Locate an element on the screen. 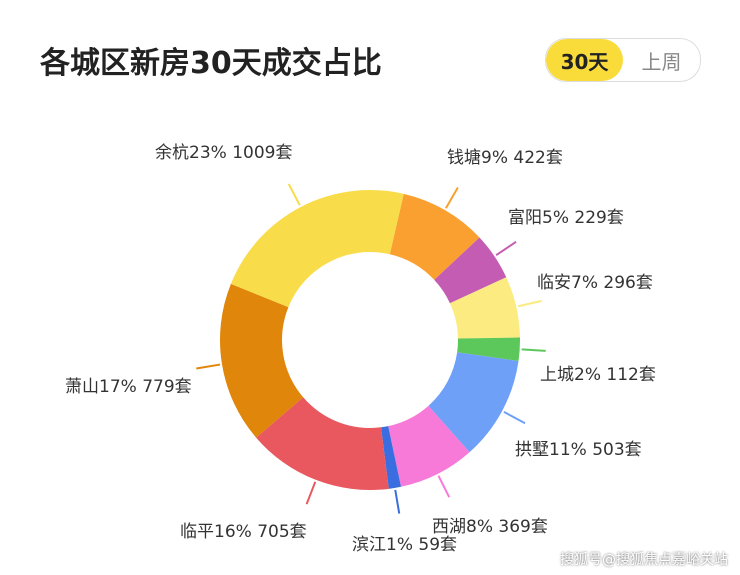  data-label: 拱墅11% 503套 is located at coordinates (578, 450).